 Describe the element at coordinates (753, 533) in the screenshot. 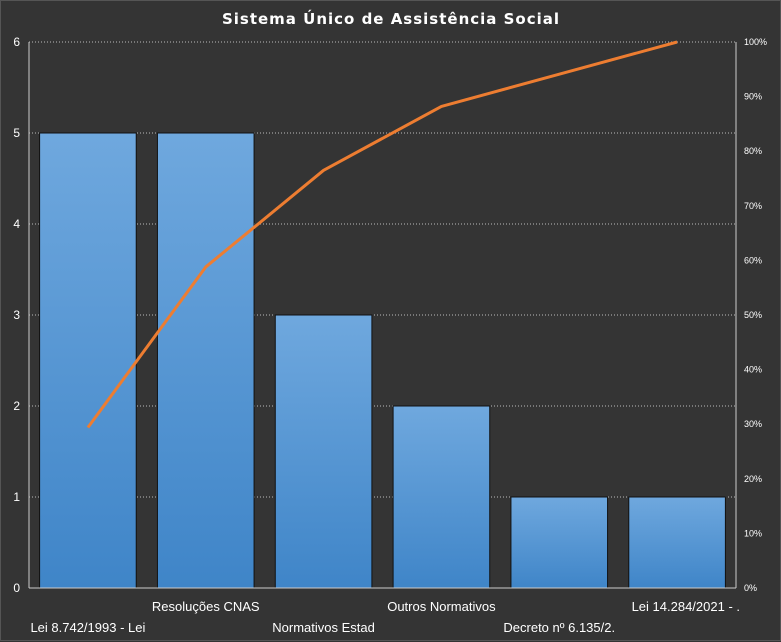

I see `y2-tick-label: 10%` at that location.